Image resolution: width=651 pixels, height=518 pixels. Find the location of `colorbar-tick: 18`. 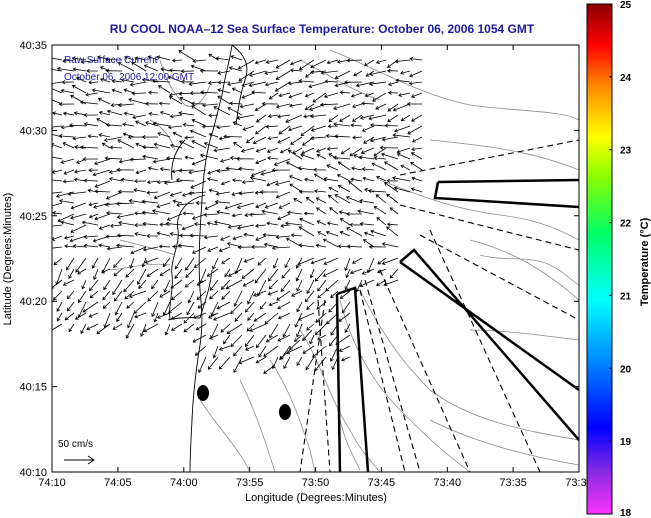

colorbar-tick: 18 is located at coordinates (626, 513).